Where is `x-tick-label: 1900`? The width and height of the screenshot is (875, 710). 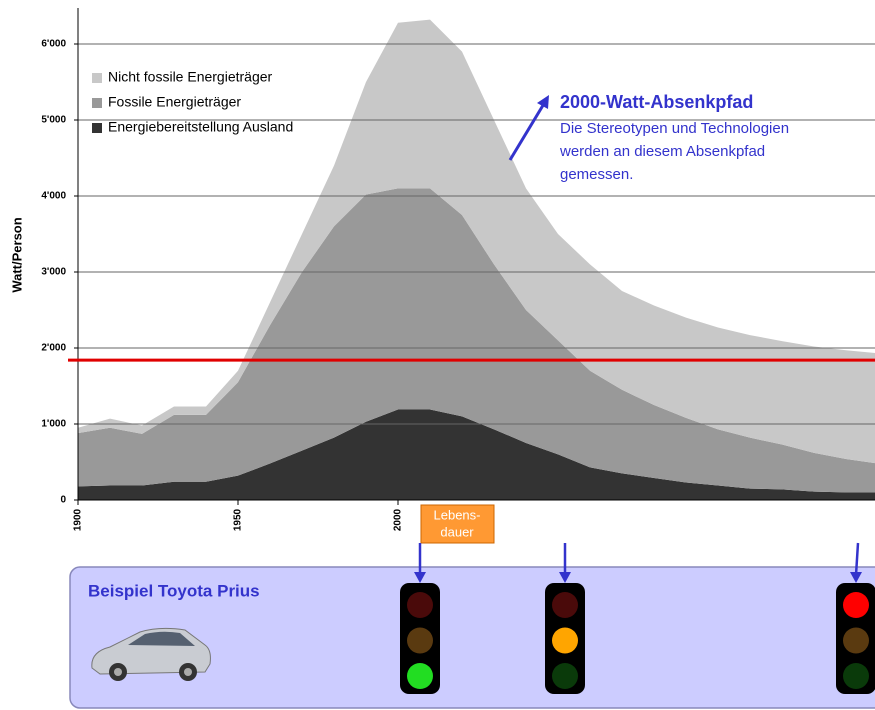 x-tick-label: 1900 is located at coordinates (78, 519).